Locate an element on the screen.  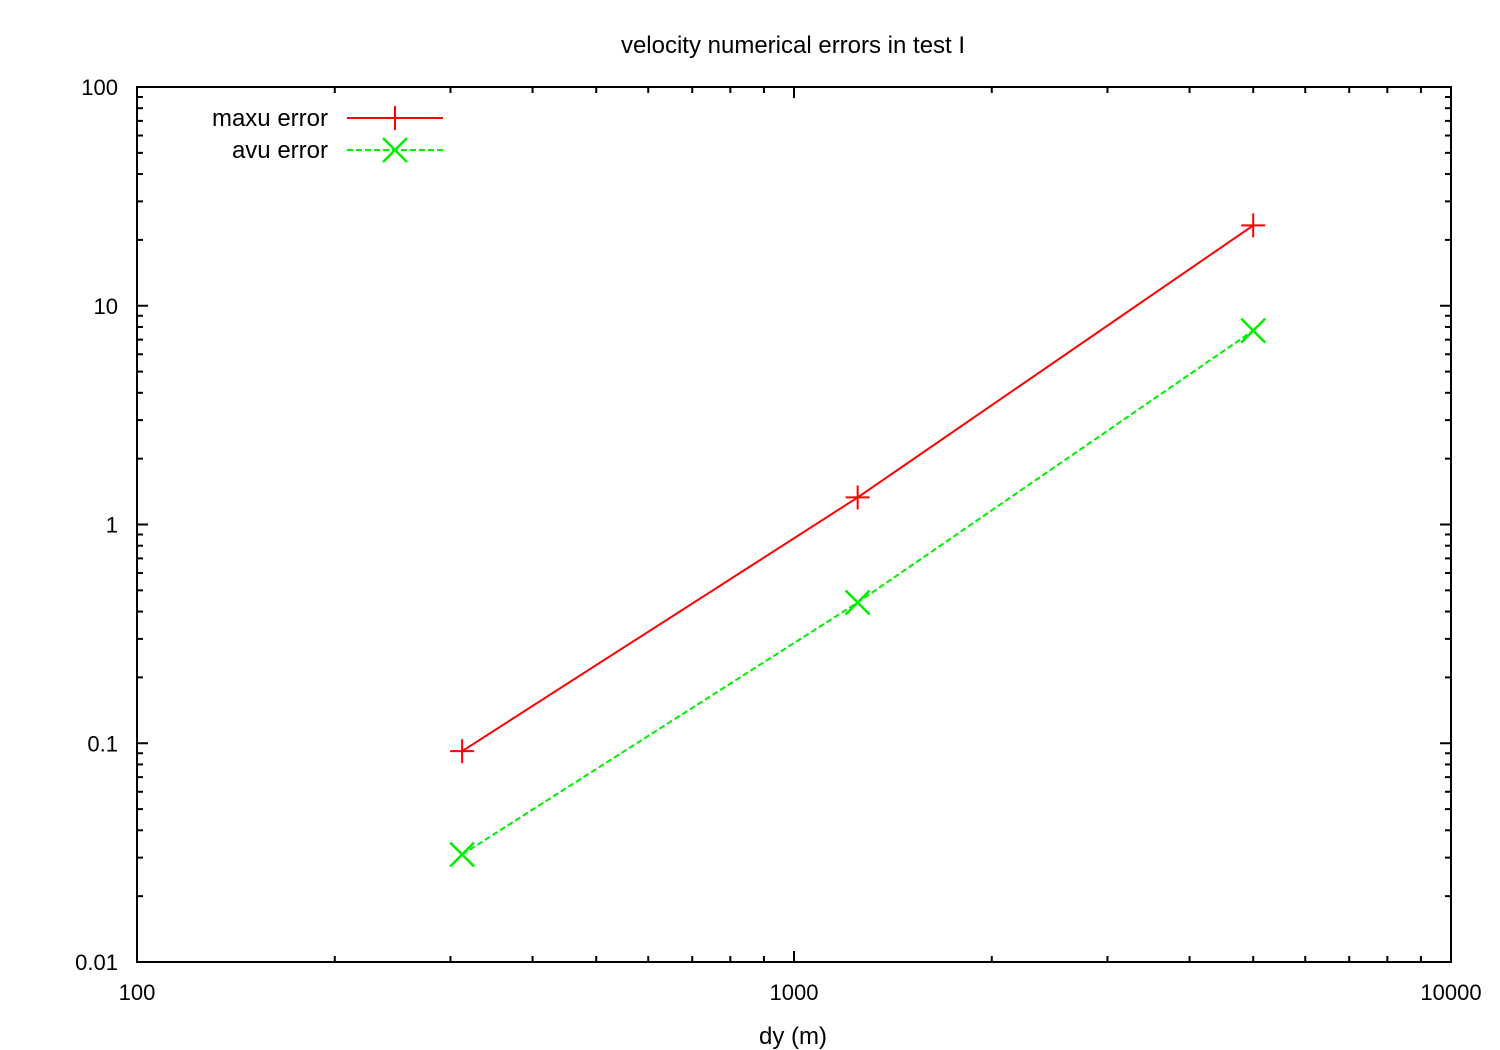
x-tick-label: 10000 is located at coordinates (1450, 992).